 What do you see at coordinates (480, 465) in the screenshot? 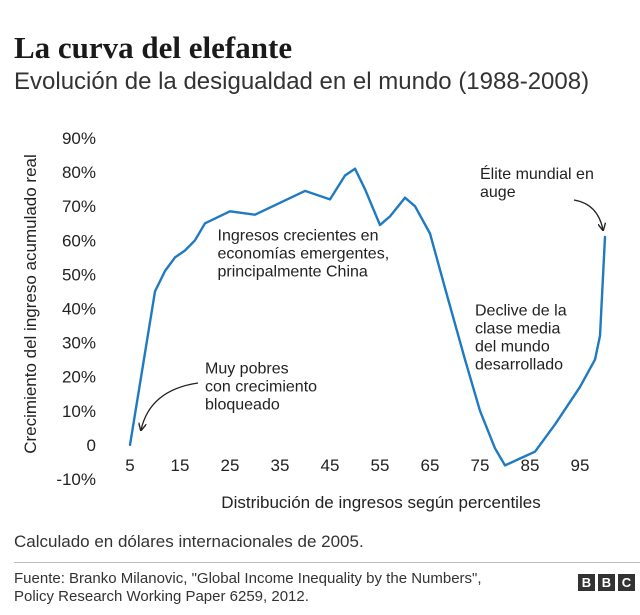
I see `x-tick-label: 75` at bounding box center [480, 465].